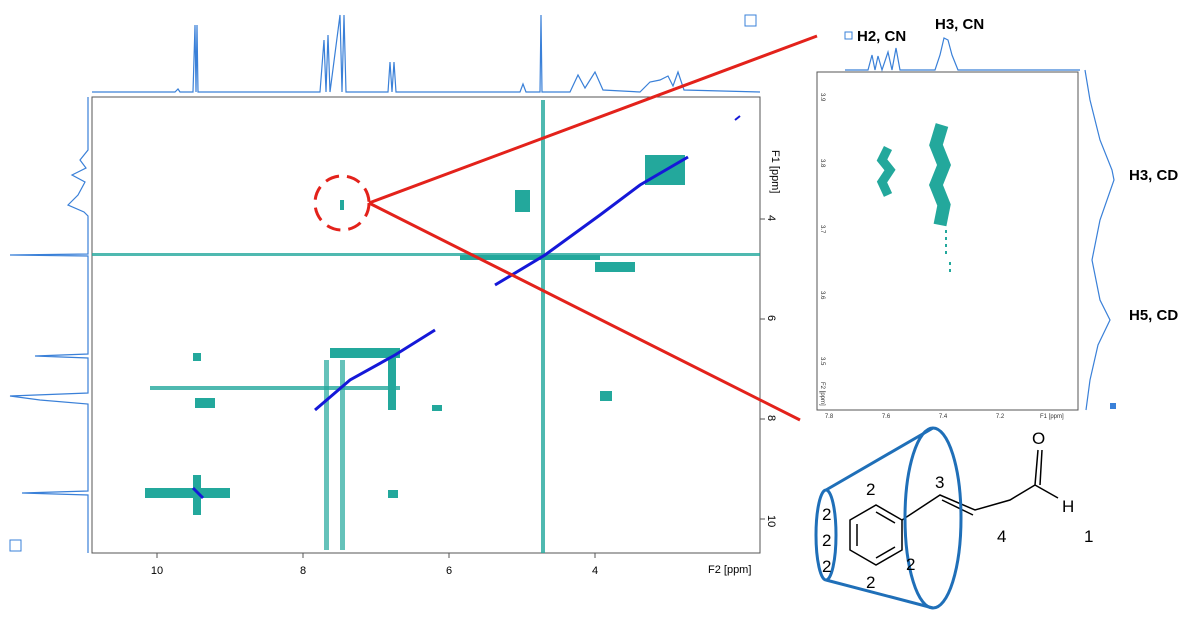 This screenshot has height=619, width=1189. I want to click on inset-y-tick-label: 3.9, so click(822, 97).